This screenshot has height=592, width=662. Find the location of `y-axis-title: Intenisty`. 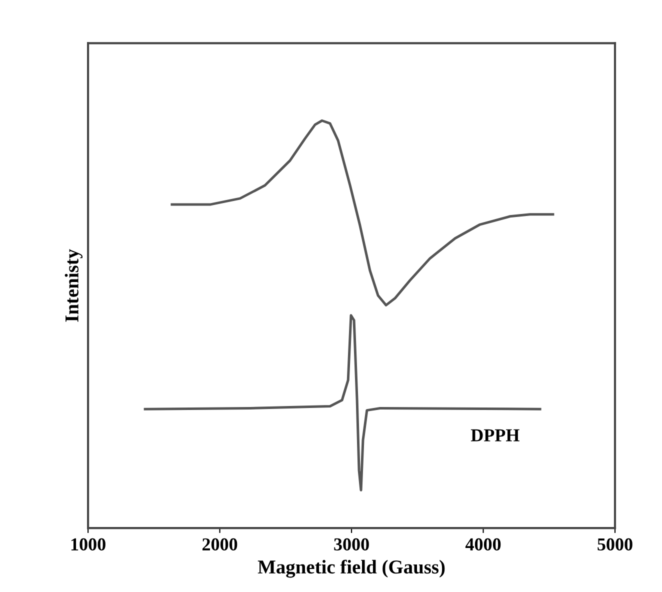

y-axis-title: Intenisty is located at coordinates (73, 285).